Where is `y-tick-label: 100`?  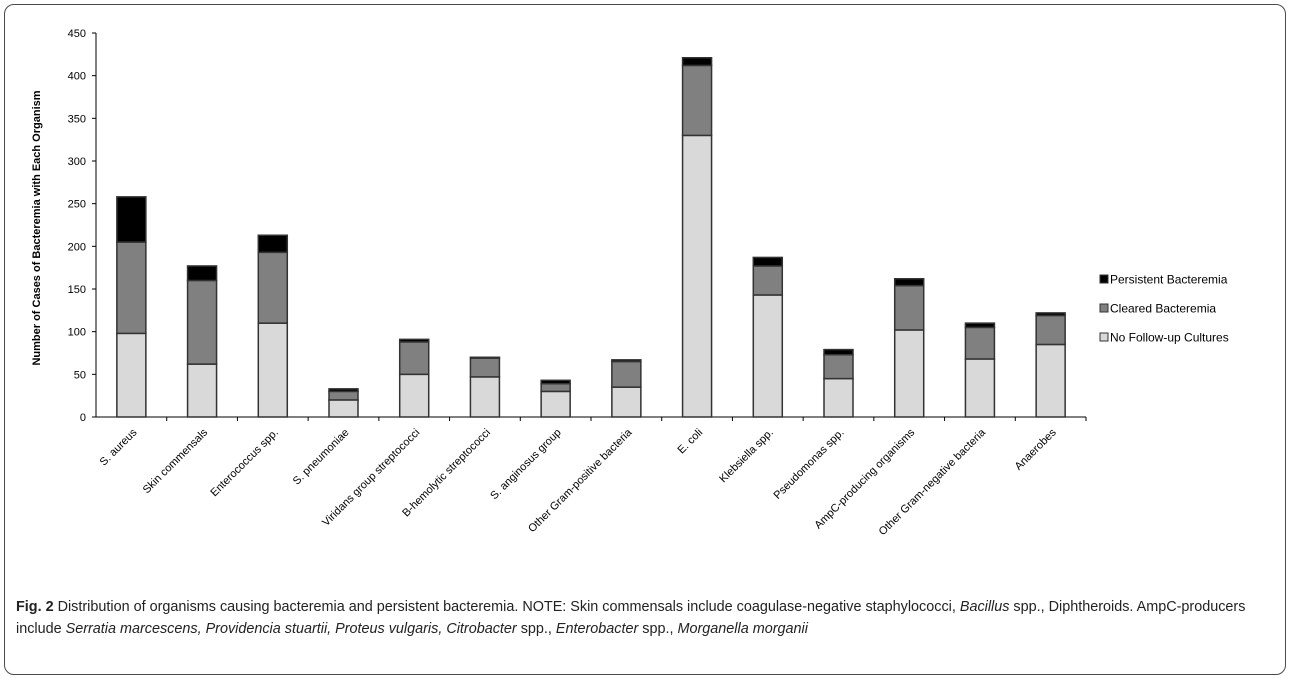 y-tick-label: 100 is located at coordinates (77, 333).